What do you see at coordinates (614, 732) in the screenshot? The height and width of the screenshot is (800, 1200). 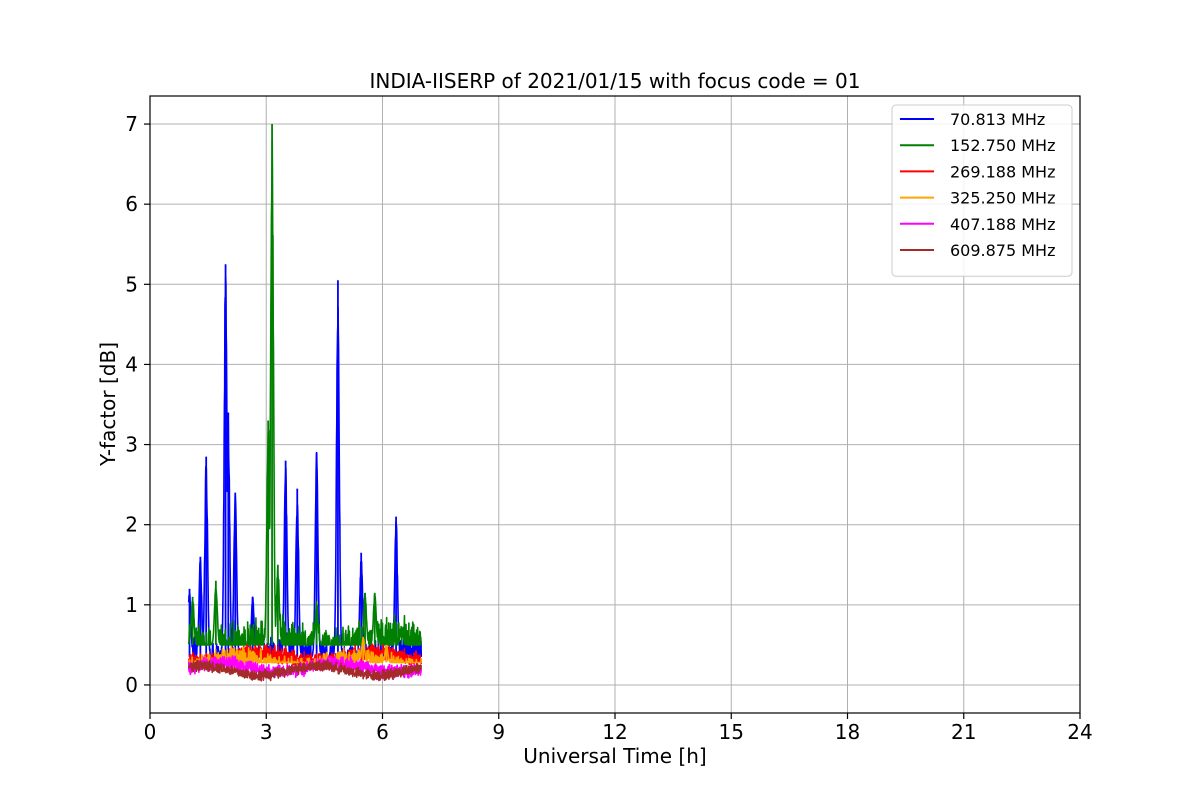 I see `x-tick-label: 12` at bounding box center [614, 732].